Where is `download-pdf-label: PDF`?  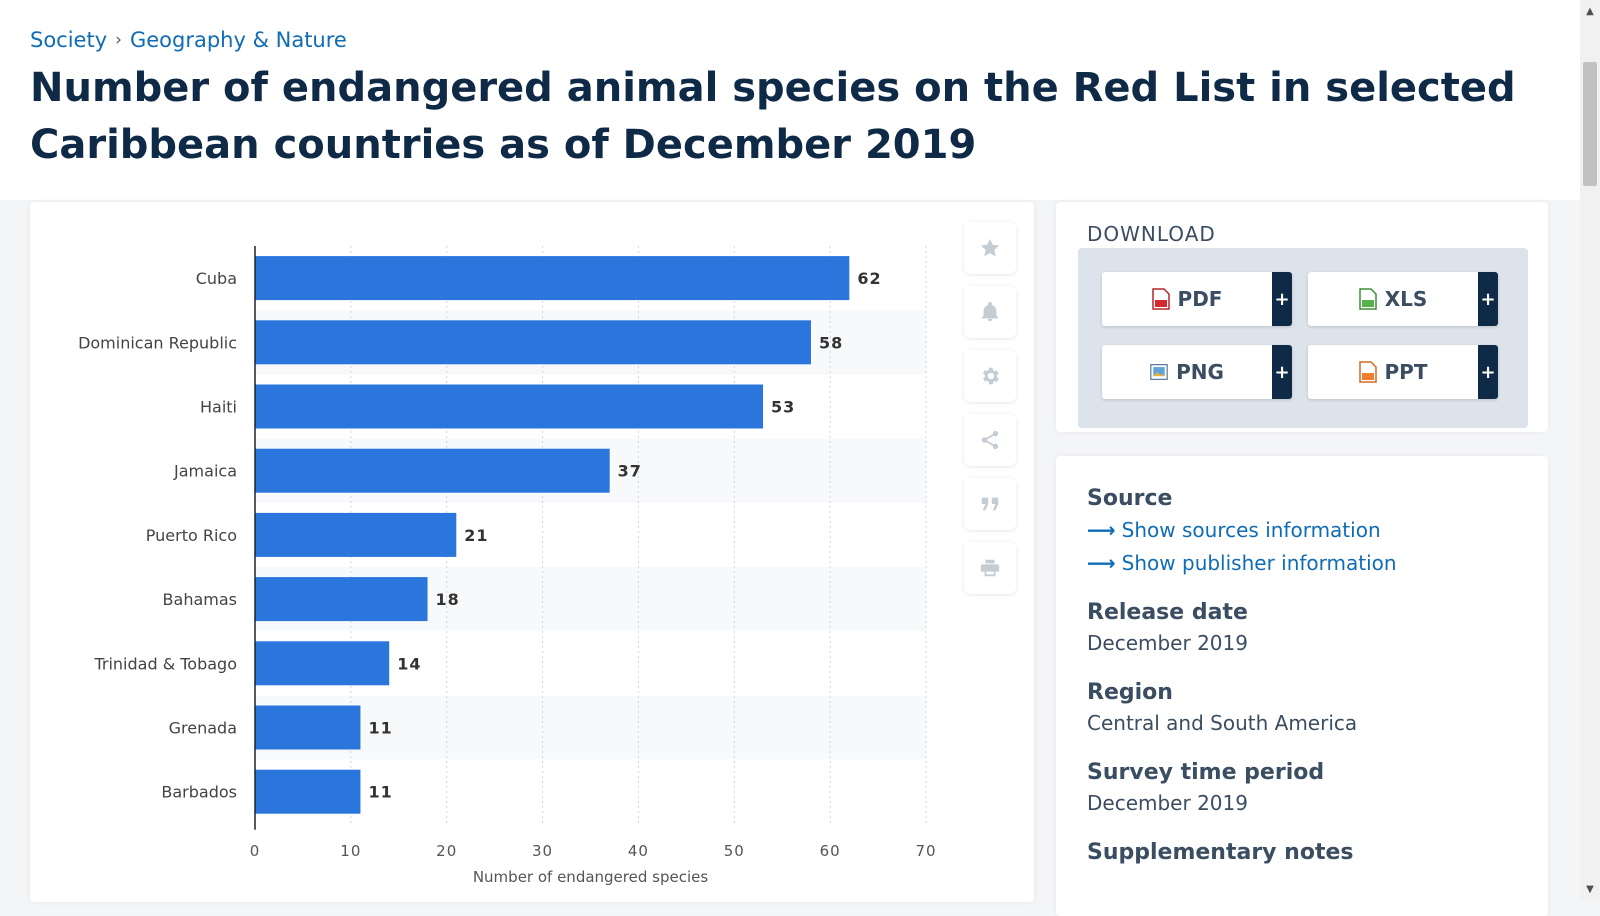 download-pdf-label: PDF is located at coordinates (1200, 299).